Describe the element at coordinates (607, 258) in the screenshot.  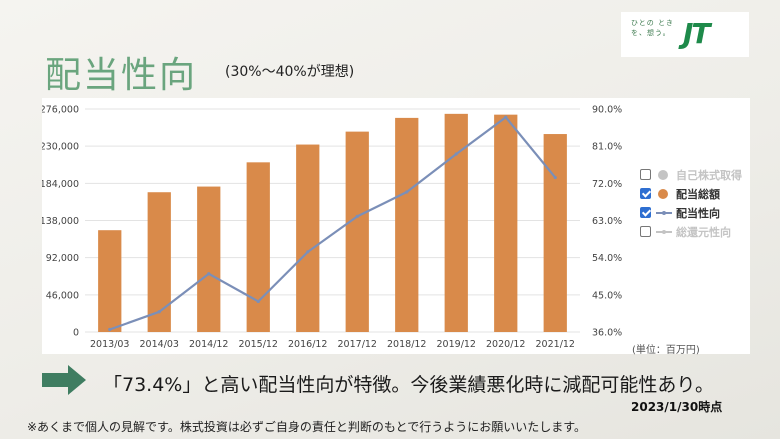
I see `right-tick-label: 54.0%` at that location.